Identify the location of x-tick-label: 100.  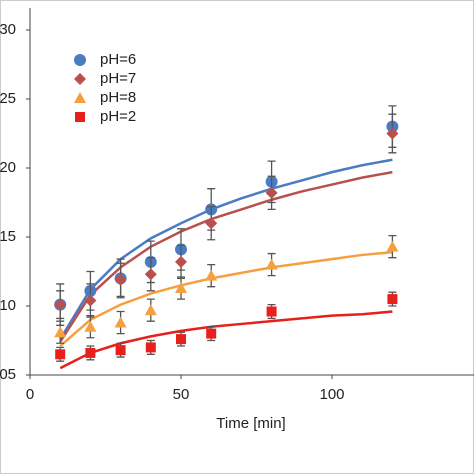
(331, 394).